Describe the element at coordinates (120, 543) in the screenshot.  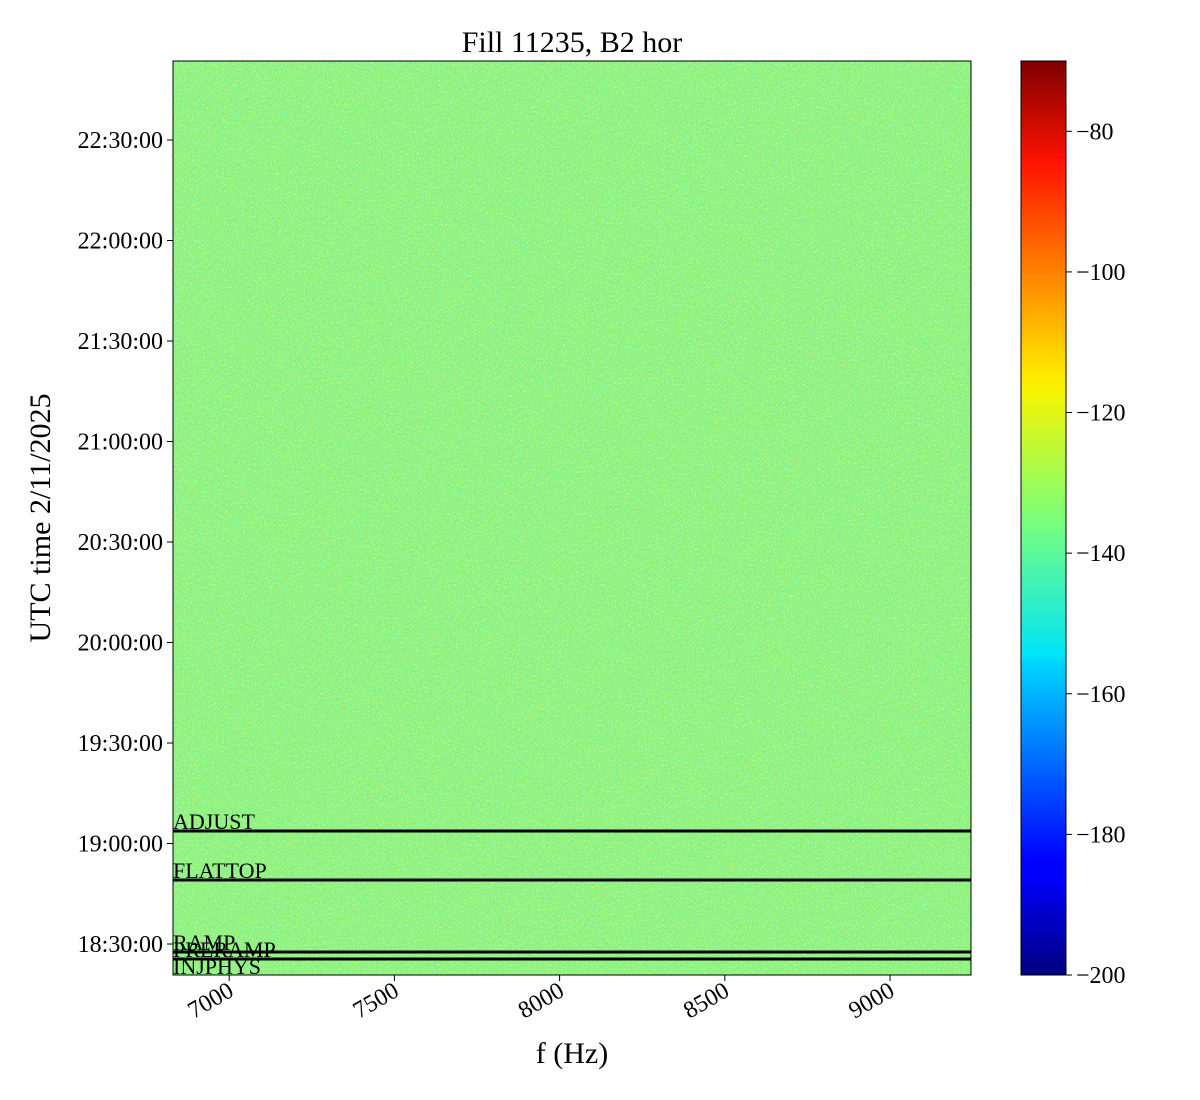
I see `y-tick-label: 20:30:00` at that location.